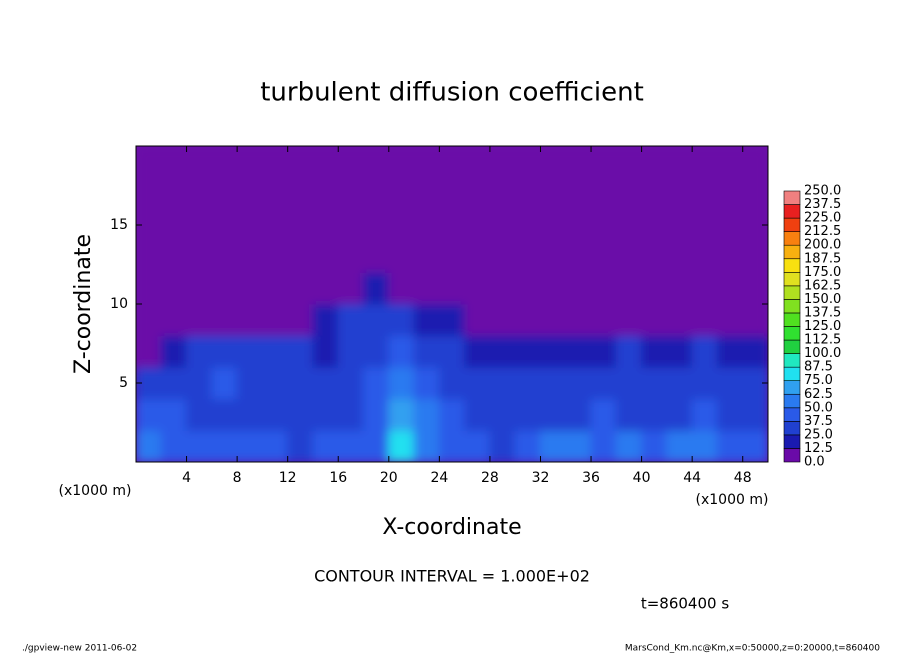 The width and height of the screenshot is (904, 654). I want to click on colorbar-label: 250.0, so click(822, 191).